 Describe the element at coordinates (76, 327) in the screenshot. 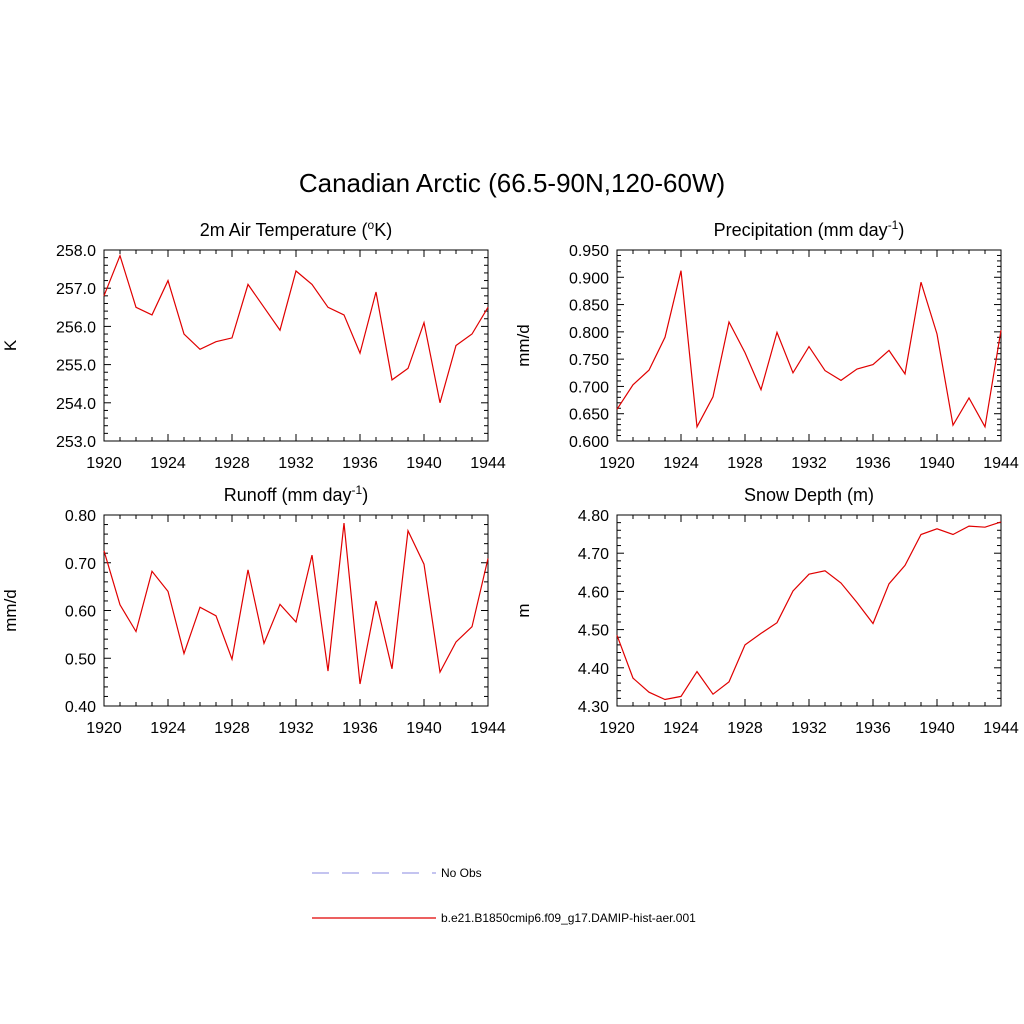

I see `y-tick-label: 256.0` at that location.